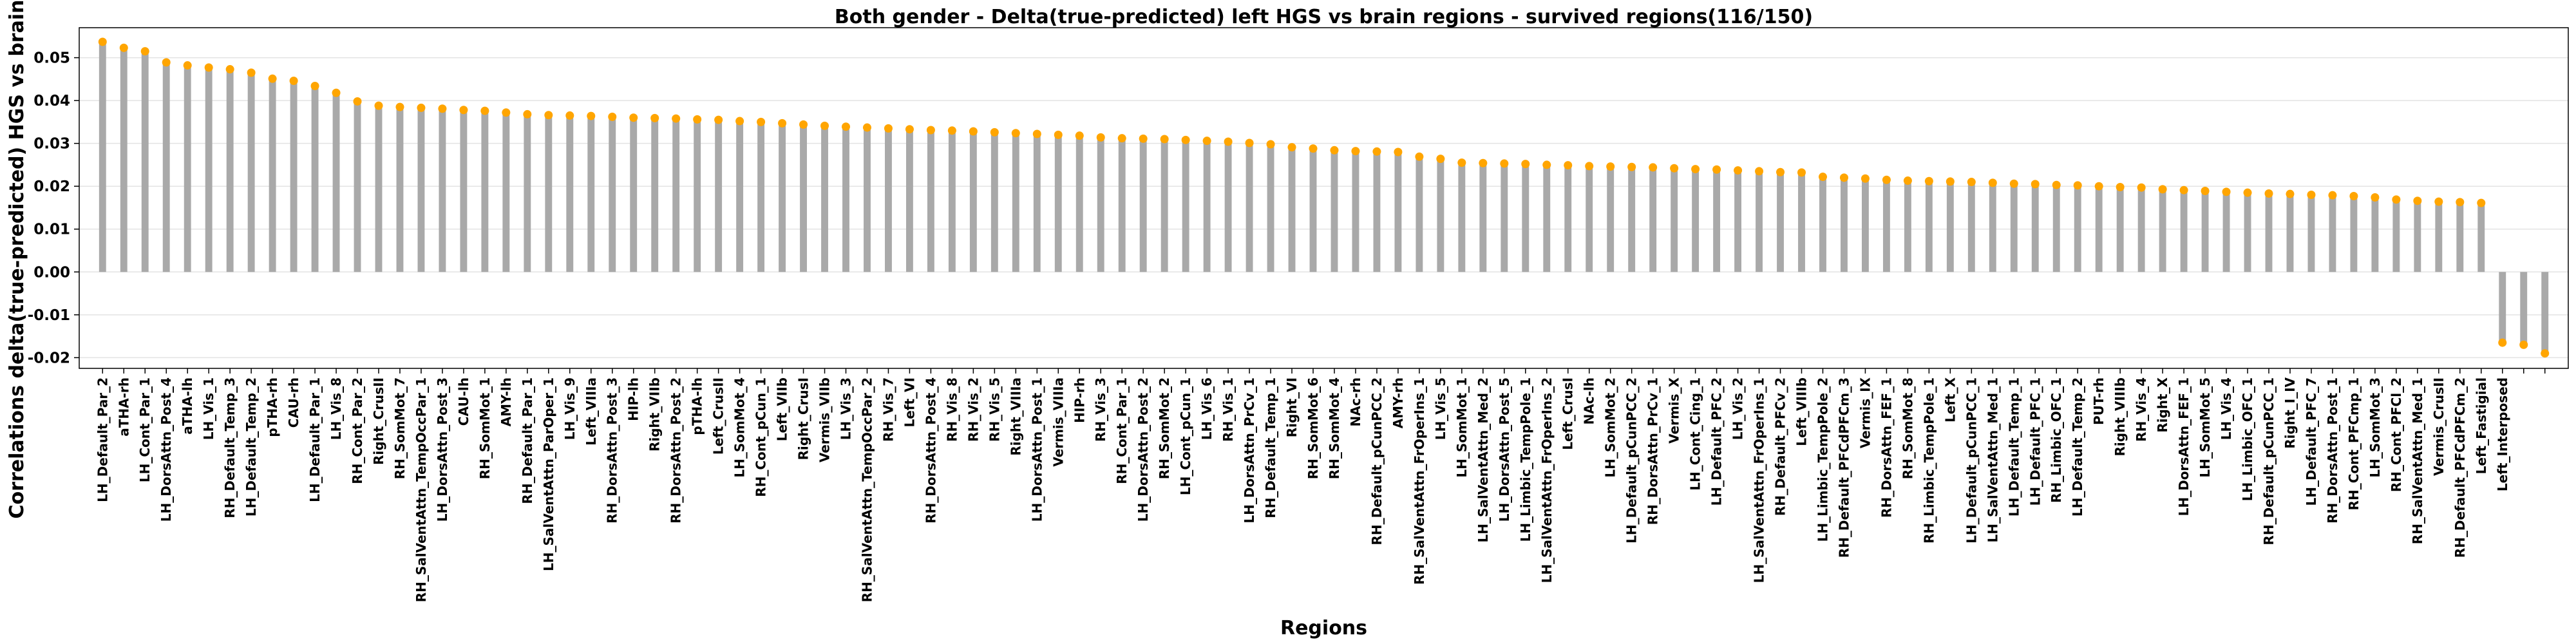 This screenshot has width=2576, height=644. What do you see at coordinates (1419, 481) in the screenshot?
I see `x-tick-label: RH_SalVentAttn_FrOperIns_1` at bounding box center [1419, 481].